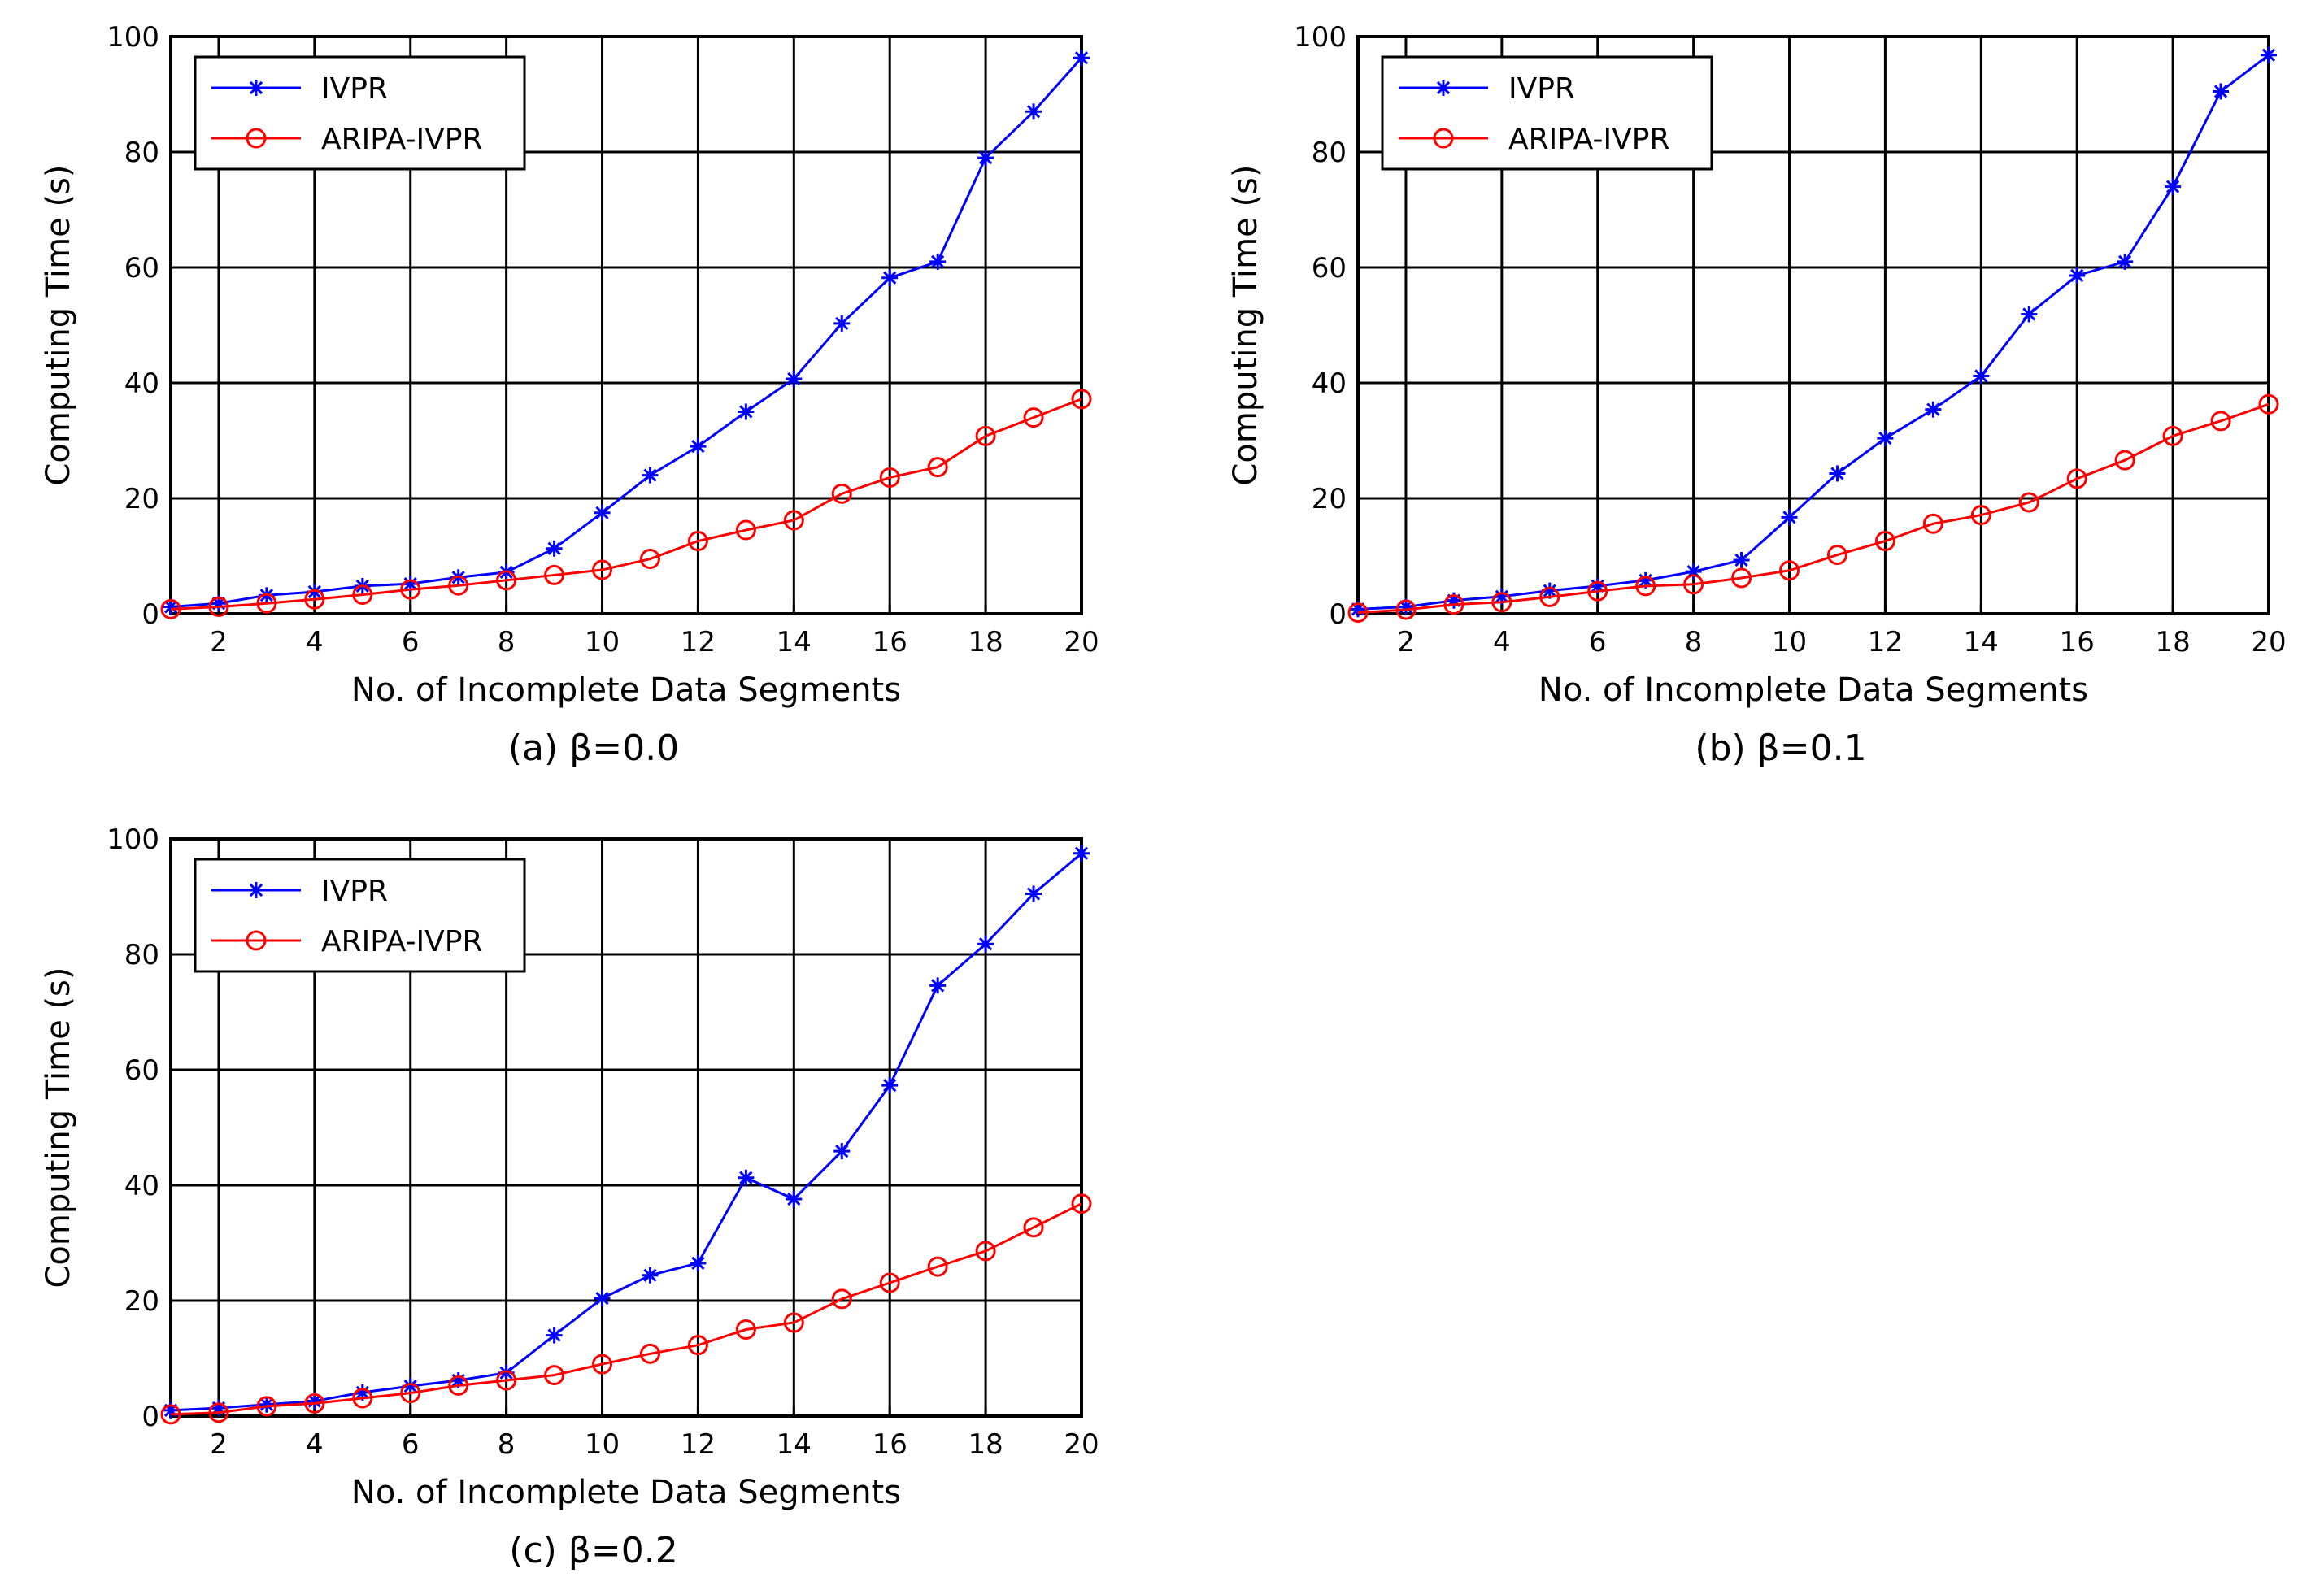  I want to click on chart-caption: (b) β=0.1, so click(1780, 748).